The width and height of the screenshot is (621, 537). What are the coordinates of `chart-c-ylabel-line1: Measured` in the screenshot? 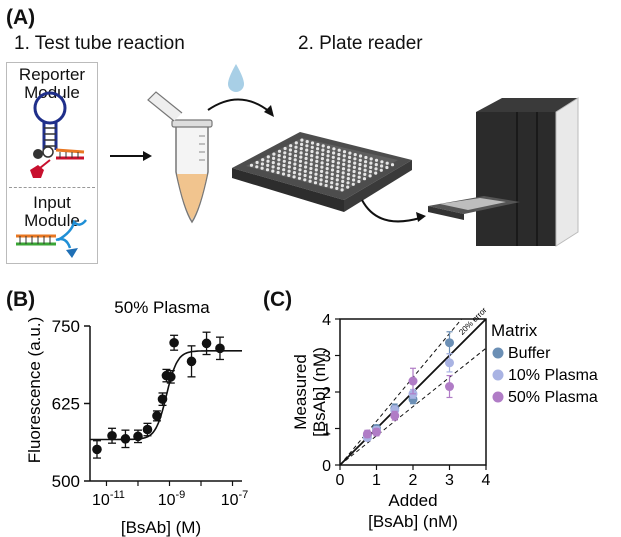 It's located at (300, 392).